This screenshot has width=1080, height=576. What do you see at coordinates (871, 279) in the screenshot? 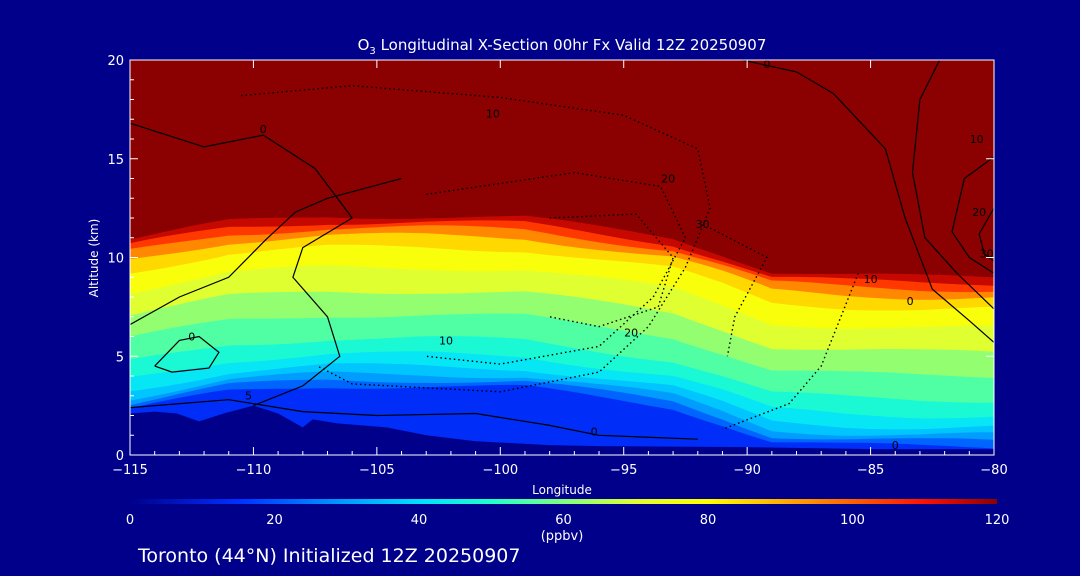
I see `contour-label-10: 10` at bounding box center [871, 279].